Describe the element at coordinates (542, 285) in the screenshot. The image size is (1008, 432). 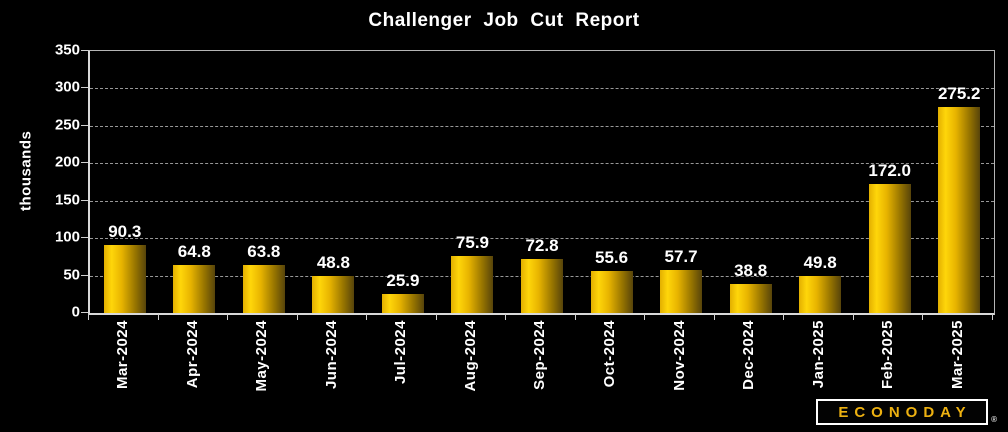
I see `bar-Sep-2024` at that location.